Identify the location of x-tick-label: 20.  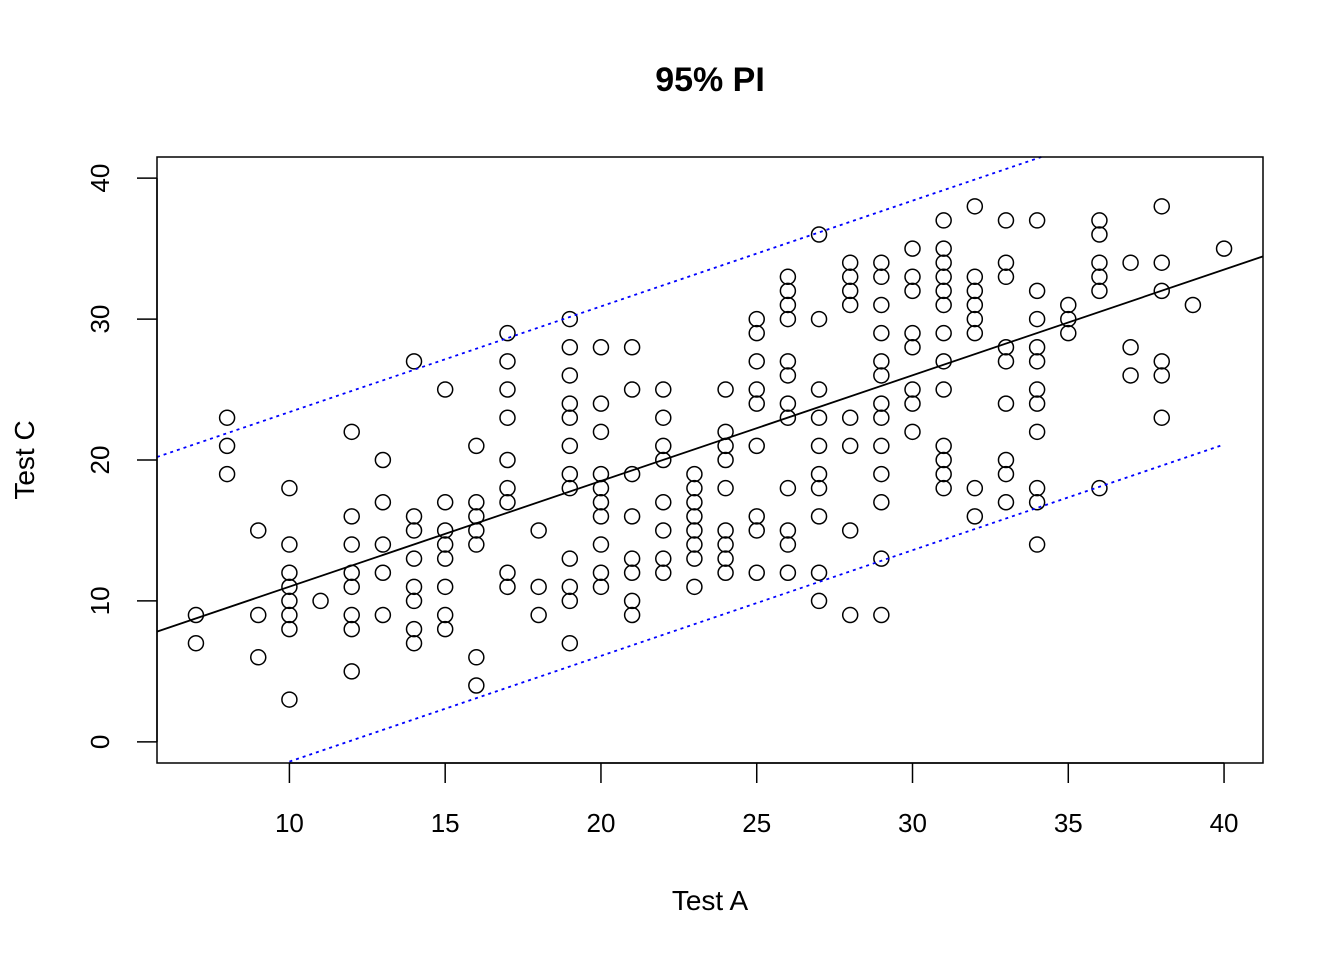
(600, 823).